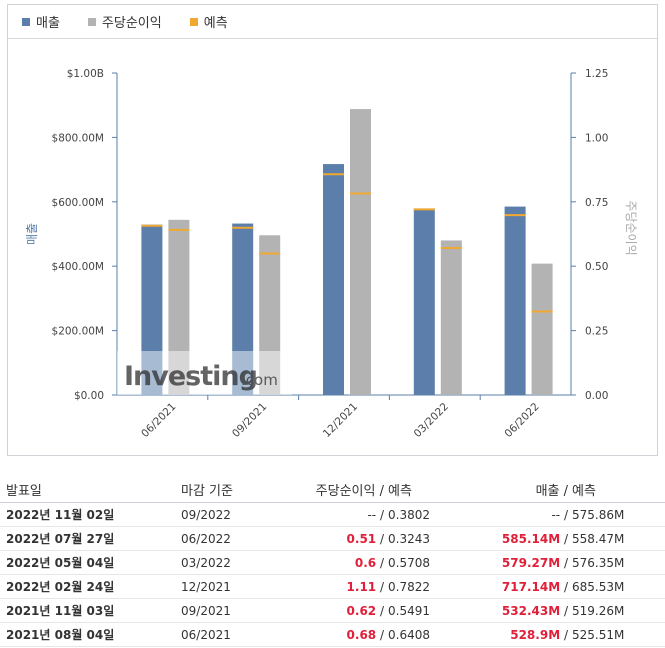 The image size is (665, 648). I want to click on period-end-cell-value: 09/2021, so click(206, 610).